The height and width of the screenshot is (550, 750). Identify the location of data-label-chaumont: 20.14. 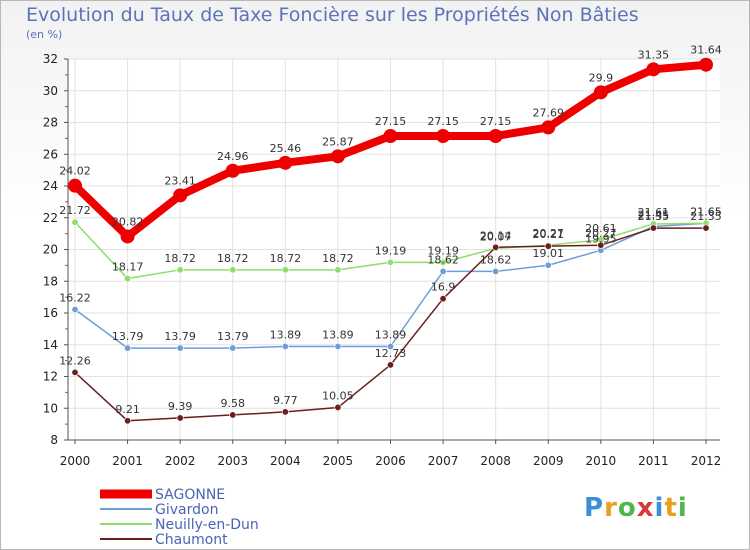
(496, 235).